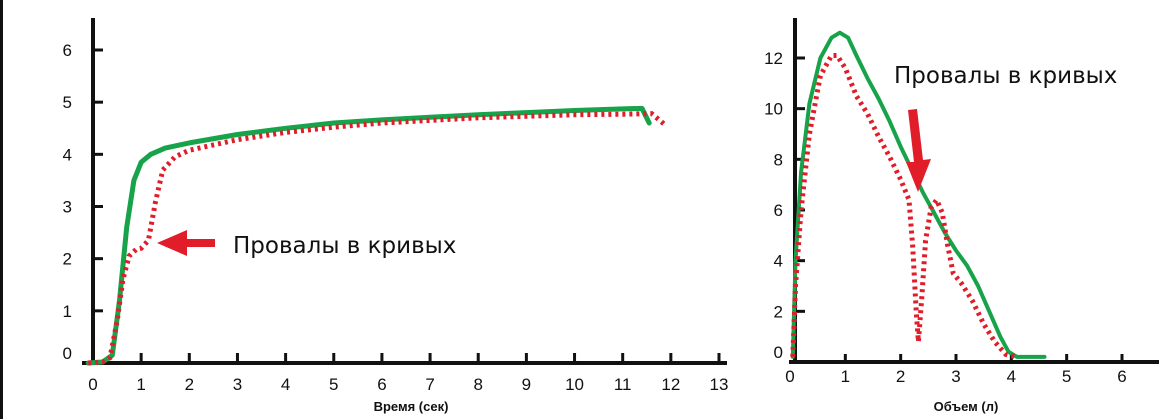 This screenshot has height=419, width=1171. I want to click on c2-x-tick-label: 3, so click(955, 376).